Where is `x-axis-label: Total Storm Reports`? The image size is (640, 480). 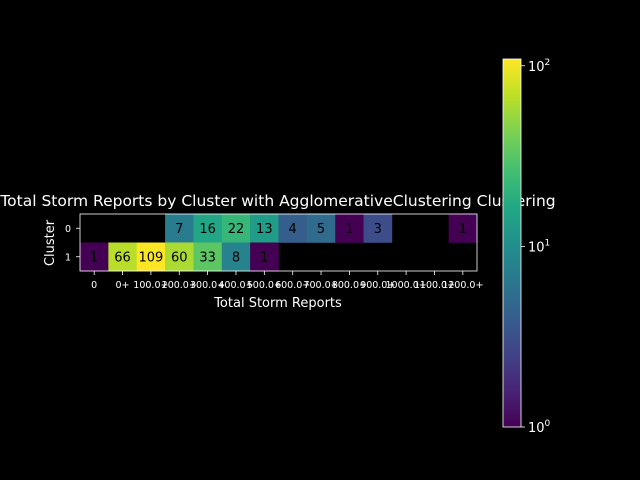 x-axis-label: Total Storm Reports is located at coordinates (277, 303).